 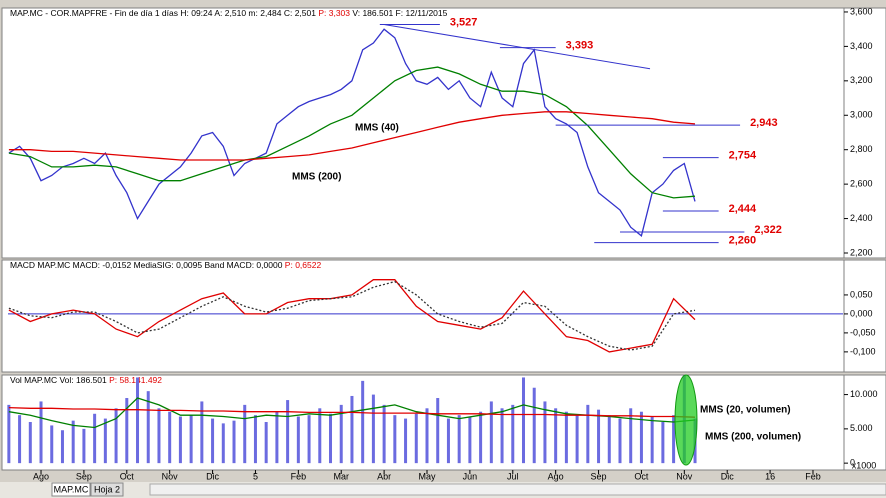 What do you see at coordinates (745, 410) in the screenshot?
I see `series-label: MMS (20, volumen)` at bounding box center [745, 410].